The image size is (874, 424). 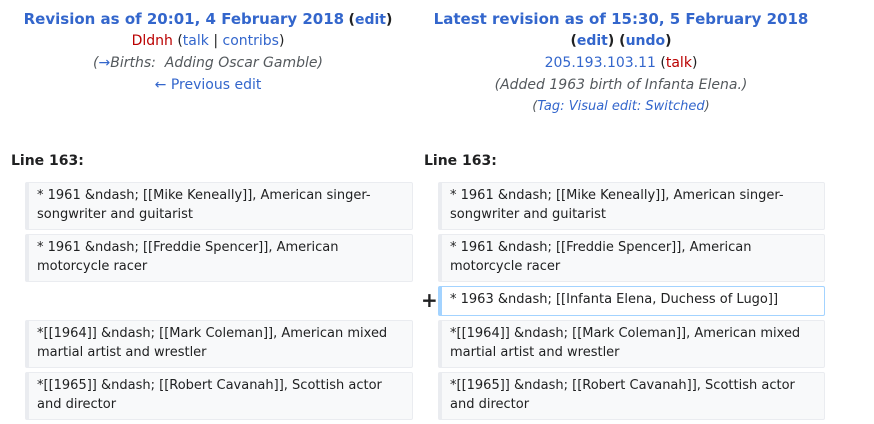 I want to click on right-summary-text: Added 1963 birth of Infanta Elena., so click(x=621, y=85).